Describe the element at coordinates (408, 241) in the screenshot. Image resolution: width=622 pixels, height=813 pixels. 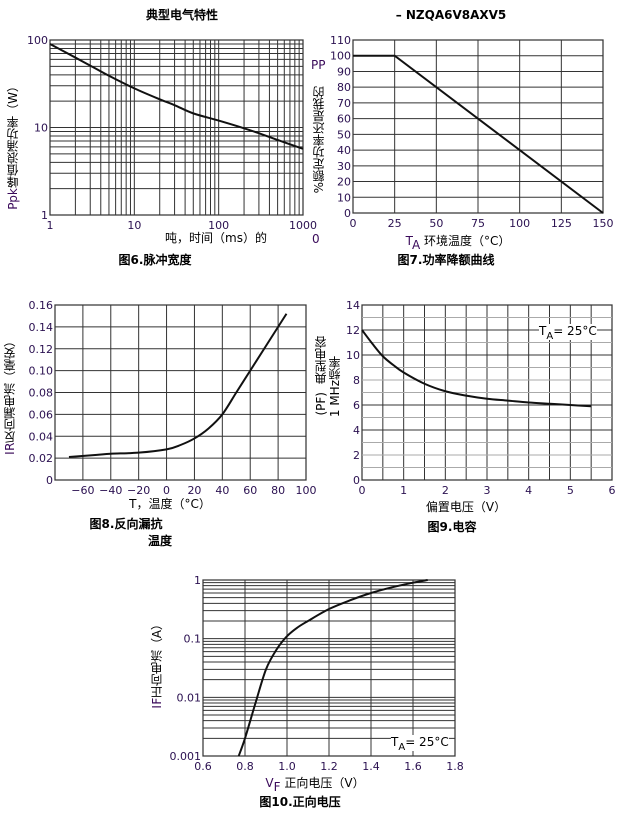
I see `fig7-xlabel-symbol: T` at that location.